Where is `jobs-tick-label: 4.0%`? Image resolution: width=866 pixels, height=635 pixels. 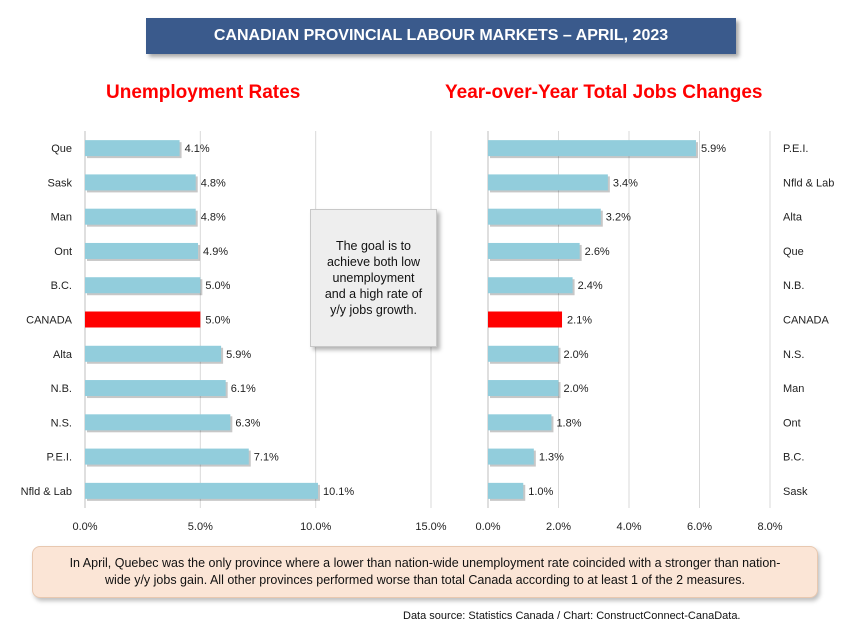 jobs-tick-label: 4.0% is located at coordinates (628, 527).